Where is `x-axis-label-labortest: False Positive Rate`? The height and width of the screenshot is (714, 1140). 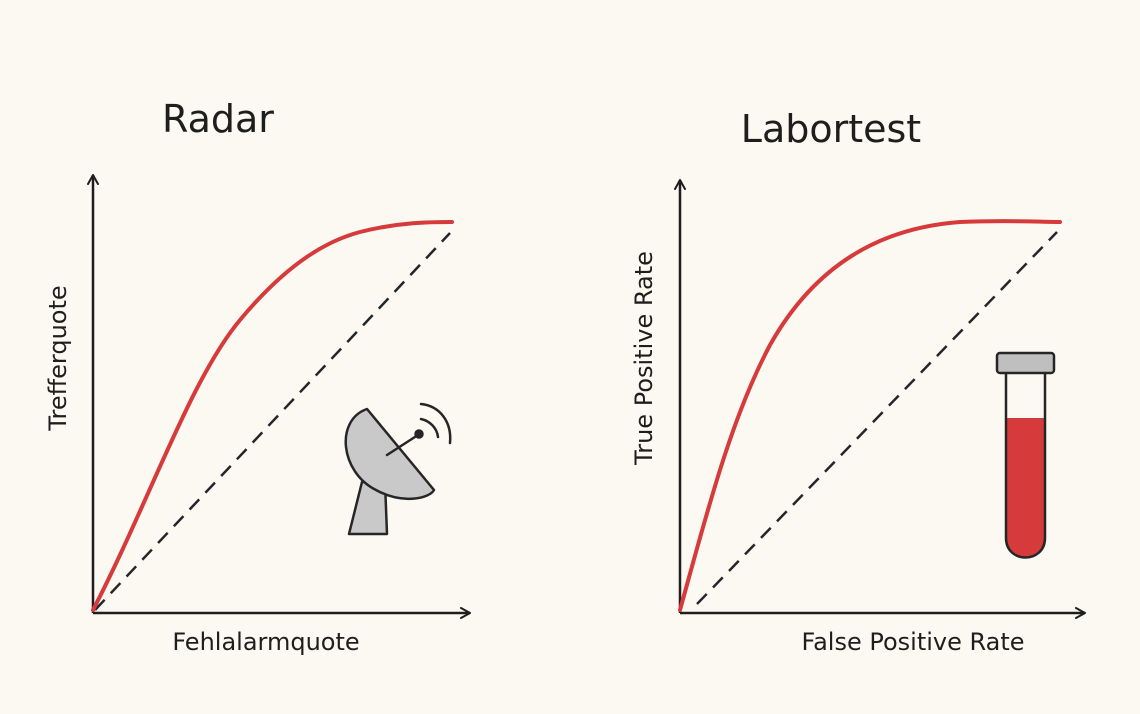 x-axis-label-labortest: False Positive Rate is located at coordinates (912, 642).